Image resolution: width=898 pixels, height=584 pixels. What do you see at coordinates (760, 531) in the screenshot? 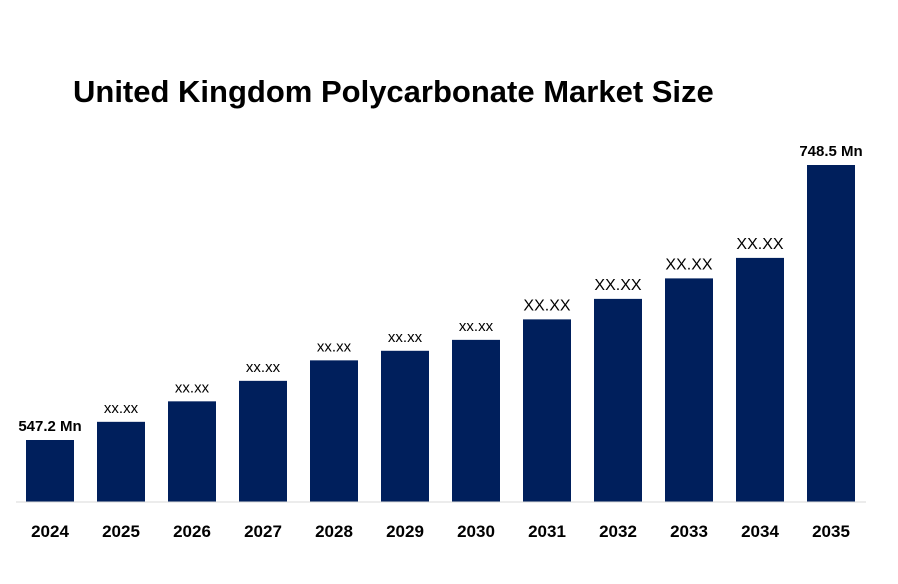
I see `x-tick-2034: 2034` at bounding box center [760, 531].